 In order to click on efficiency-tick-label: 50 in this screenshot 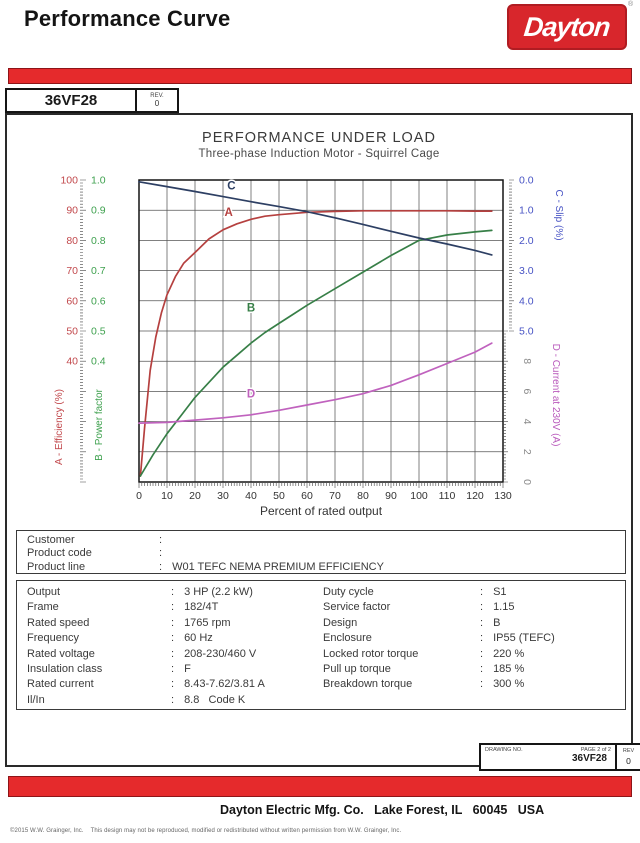, I will do `click(72, 332)`.